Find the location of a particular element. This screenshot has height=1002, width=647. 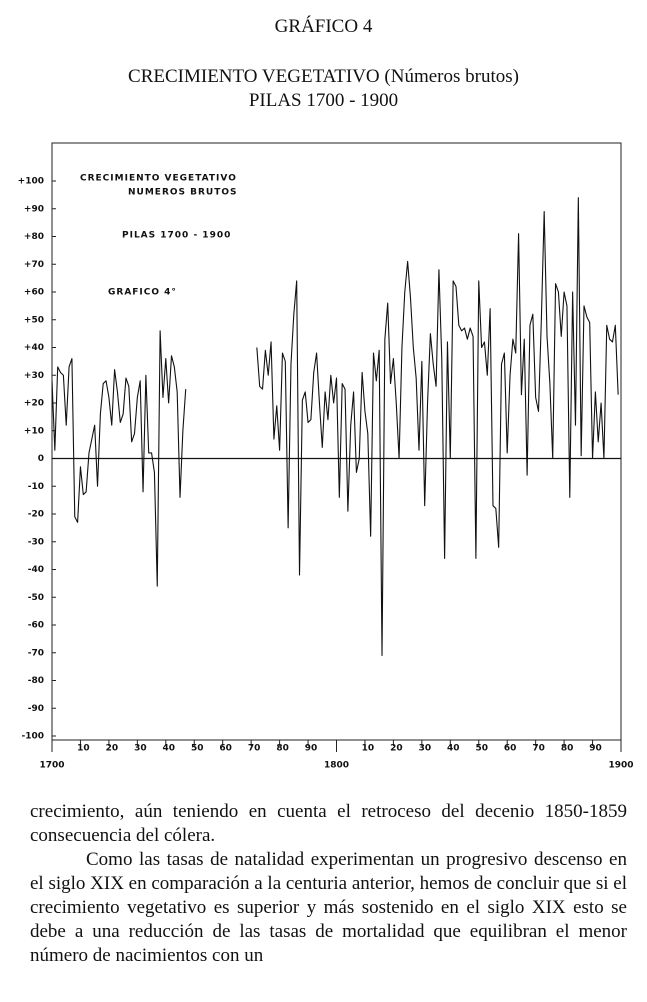

y-tick-label: -80 is located at coordinates (36, 681).